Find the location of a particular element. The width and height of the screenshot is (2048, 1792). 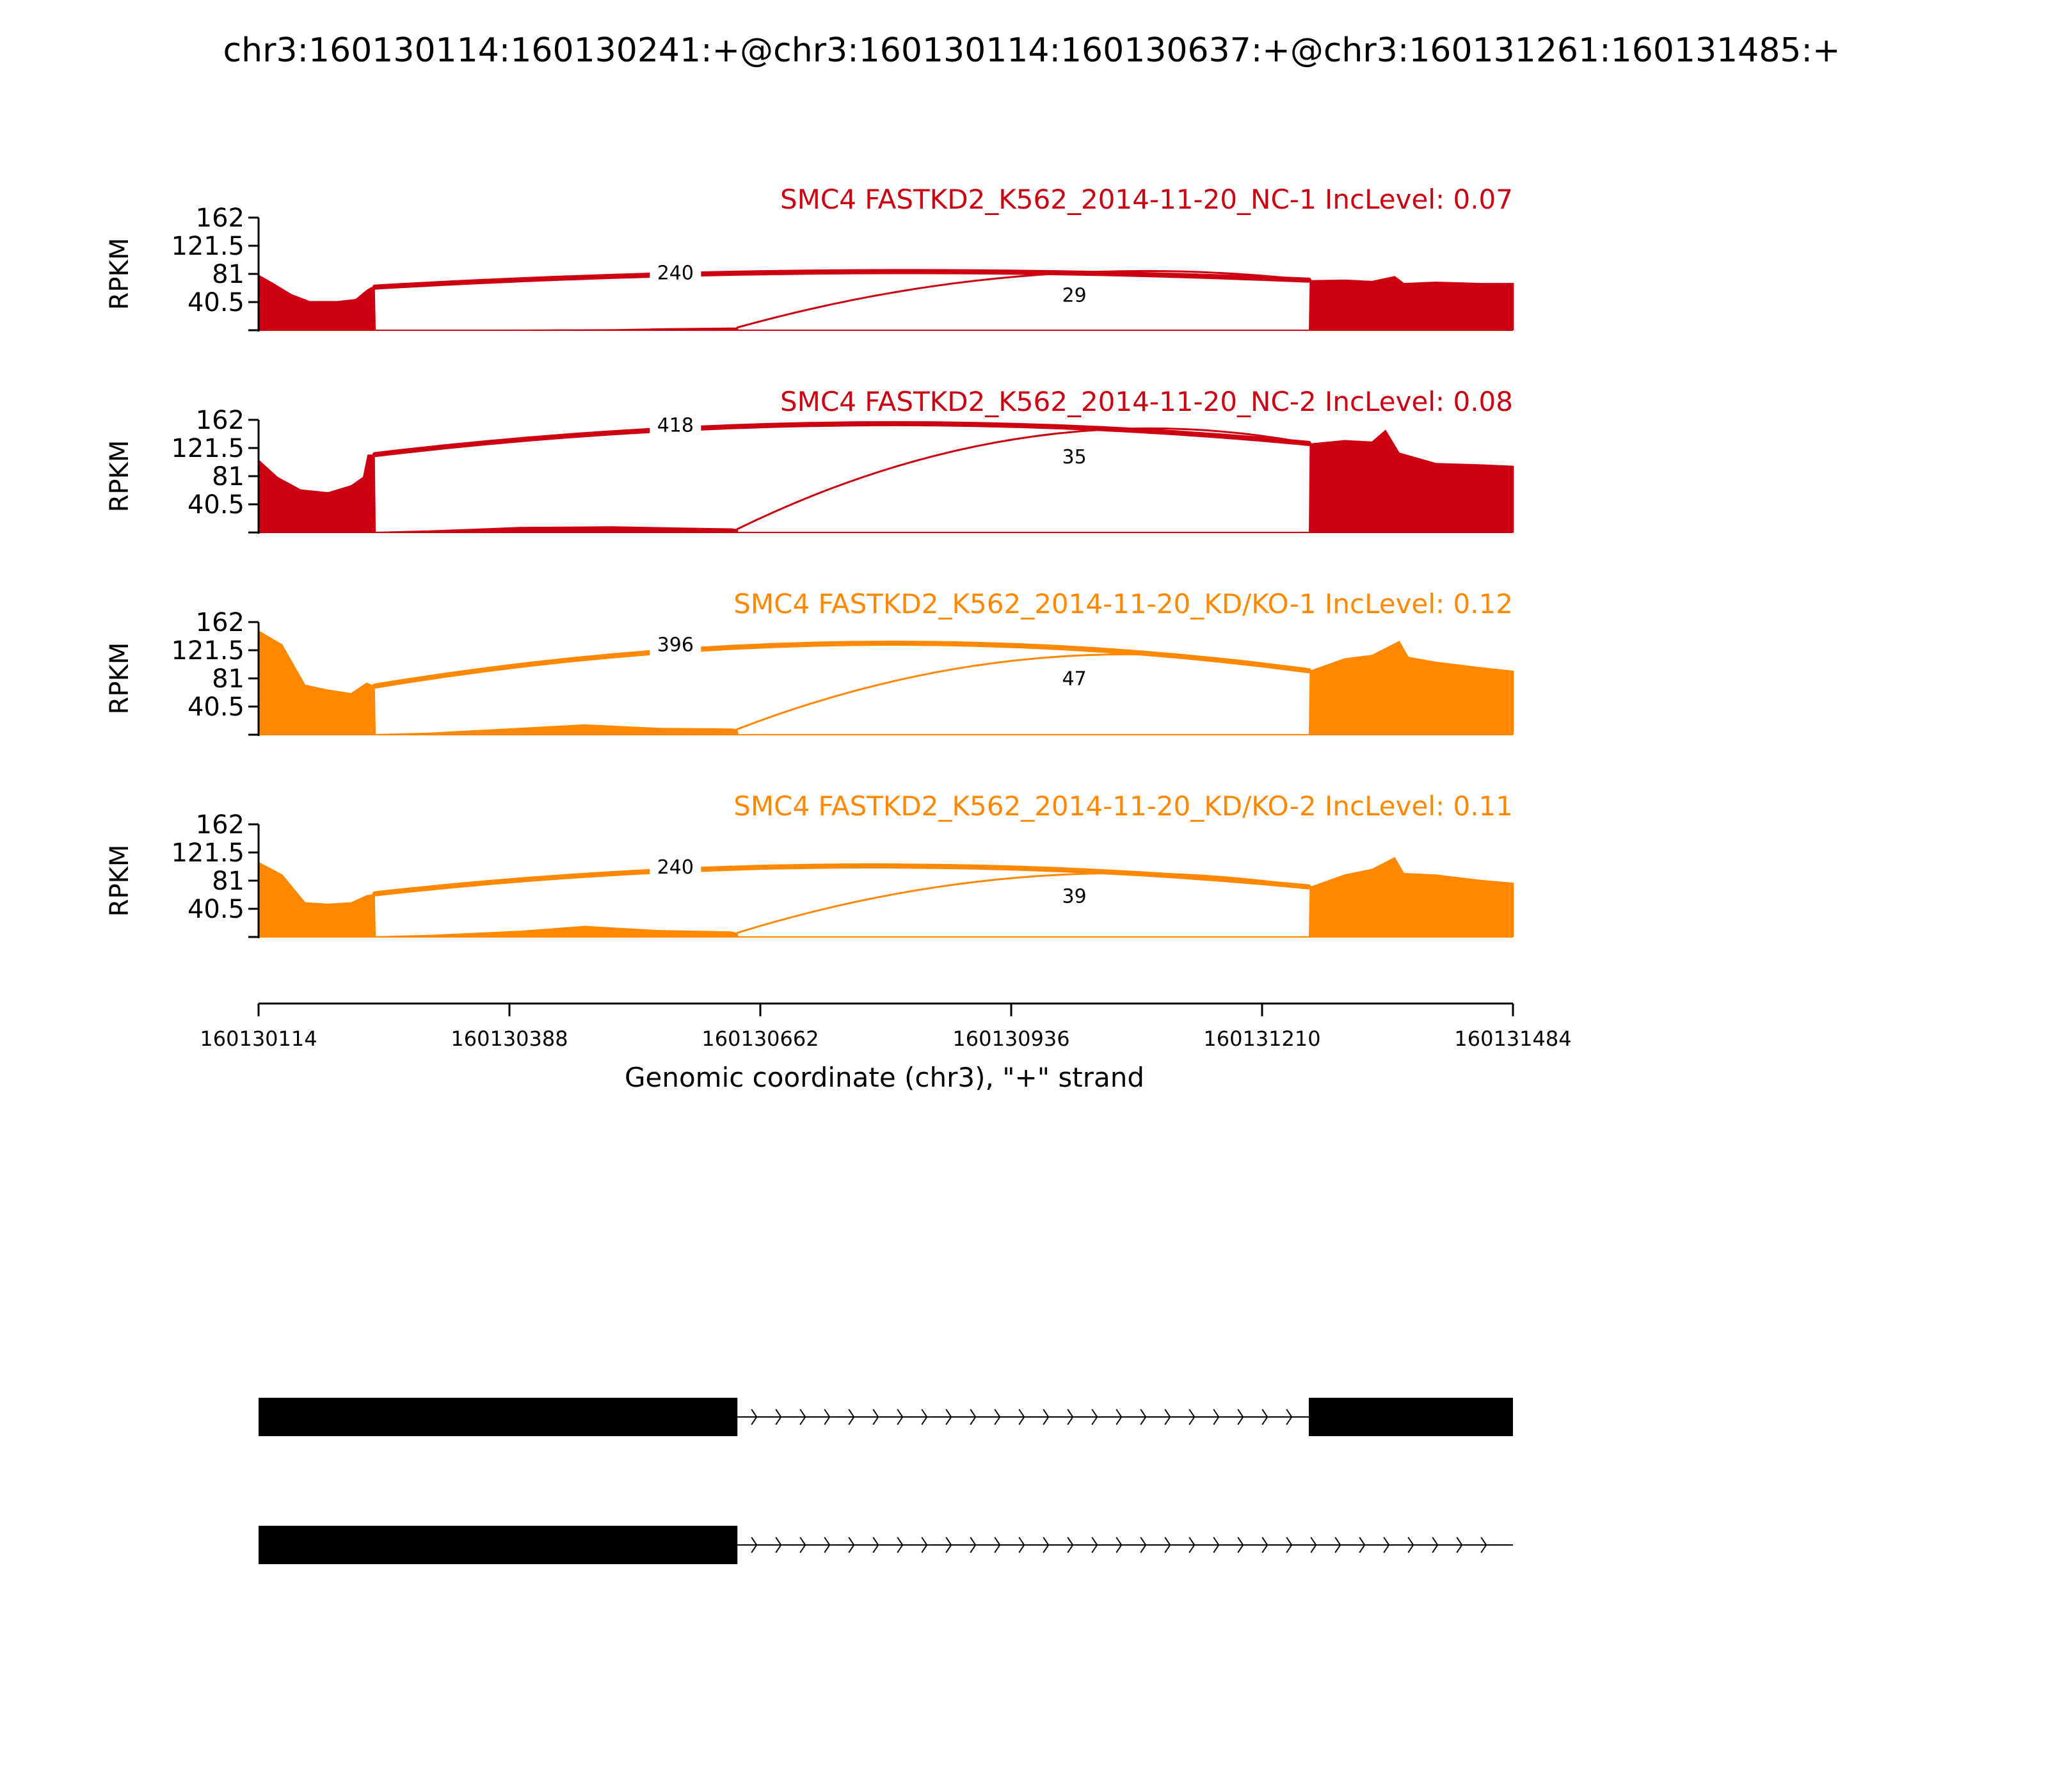

x-tick-label: 160130114 is located at coordinates (258, 1039).